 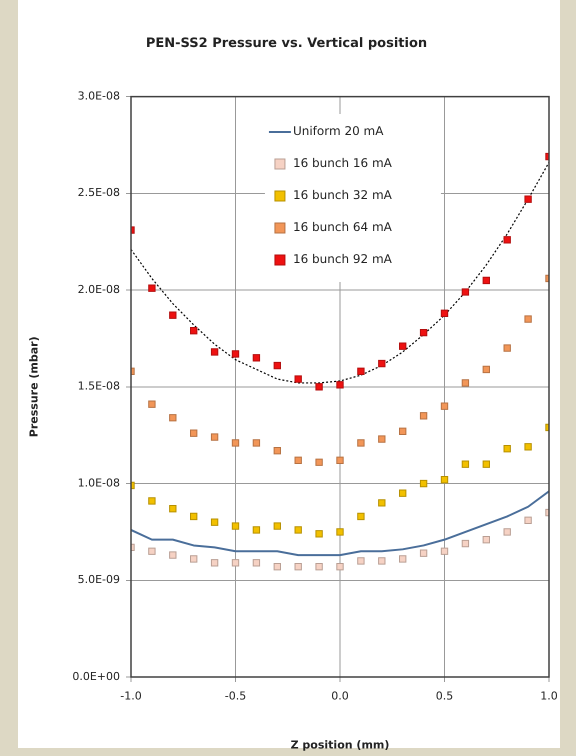 What do you see at coordinates (549, 695) in the screenshot?
I see `x-tick-label: 1.0` at bounding box center [549, 695].